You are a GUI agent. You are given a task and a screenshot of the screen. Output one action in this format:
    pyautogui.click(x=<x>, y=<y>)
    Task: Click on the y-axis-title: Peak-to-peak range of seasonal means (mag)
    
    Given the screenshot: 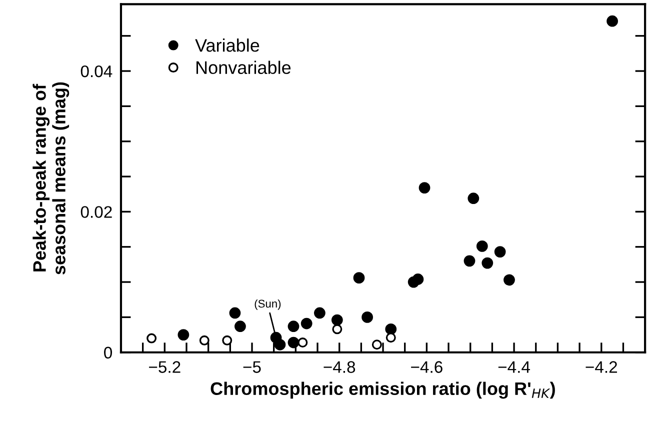 What is the action you would take?
    pyautogui.click(x=51, y=178)
    